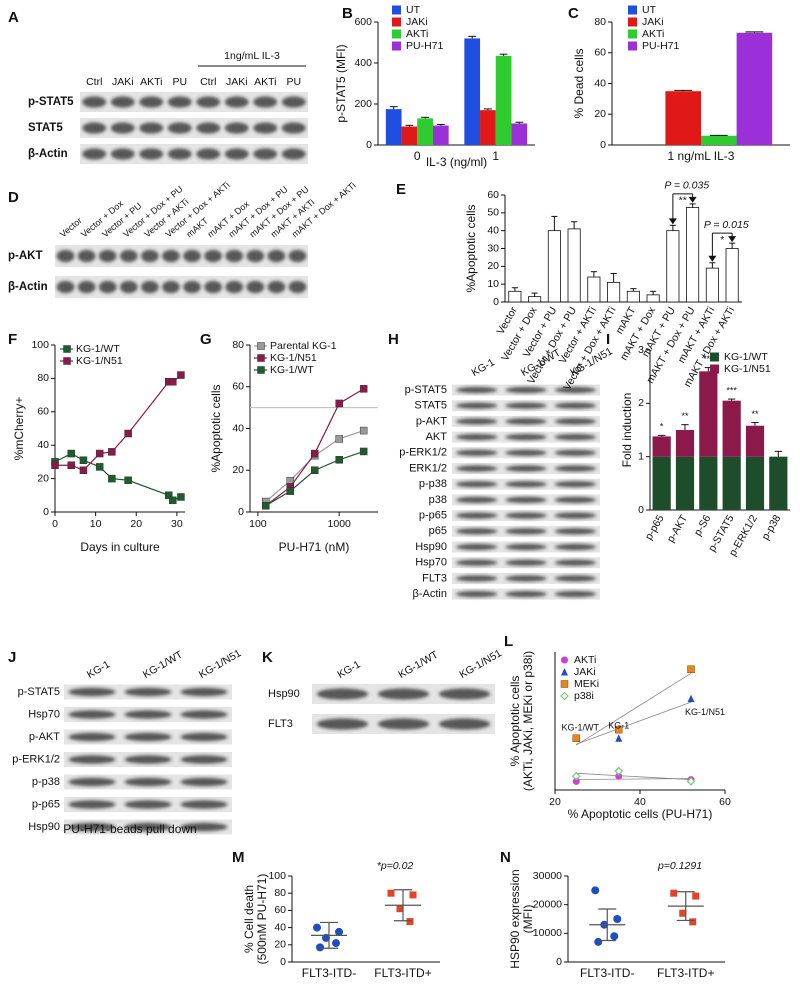 Image resolution: width=800 pixels, height=998 pixels. I want to click on row-label: FLT3, so click(434, 578).